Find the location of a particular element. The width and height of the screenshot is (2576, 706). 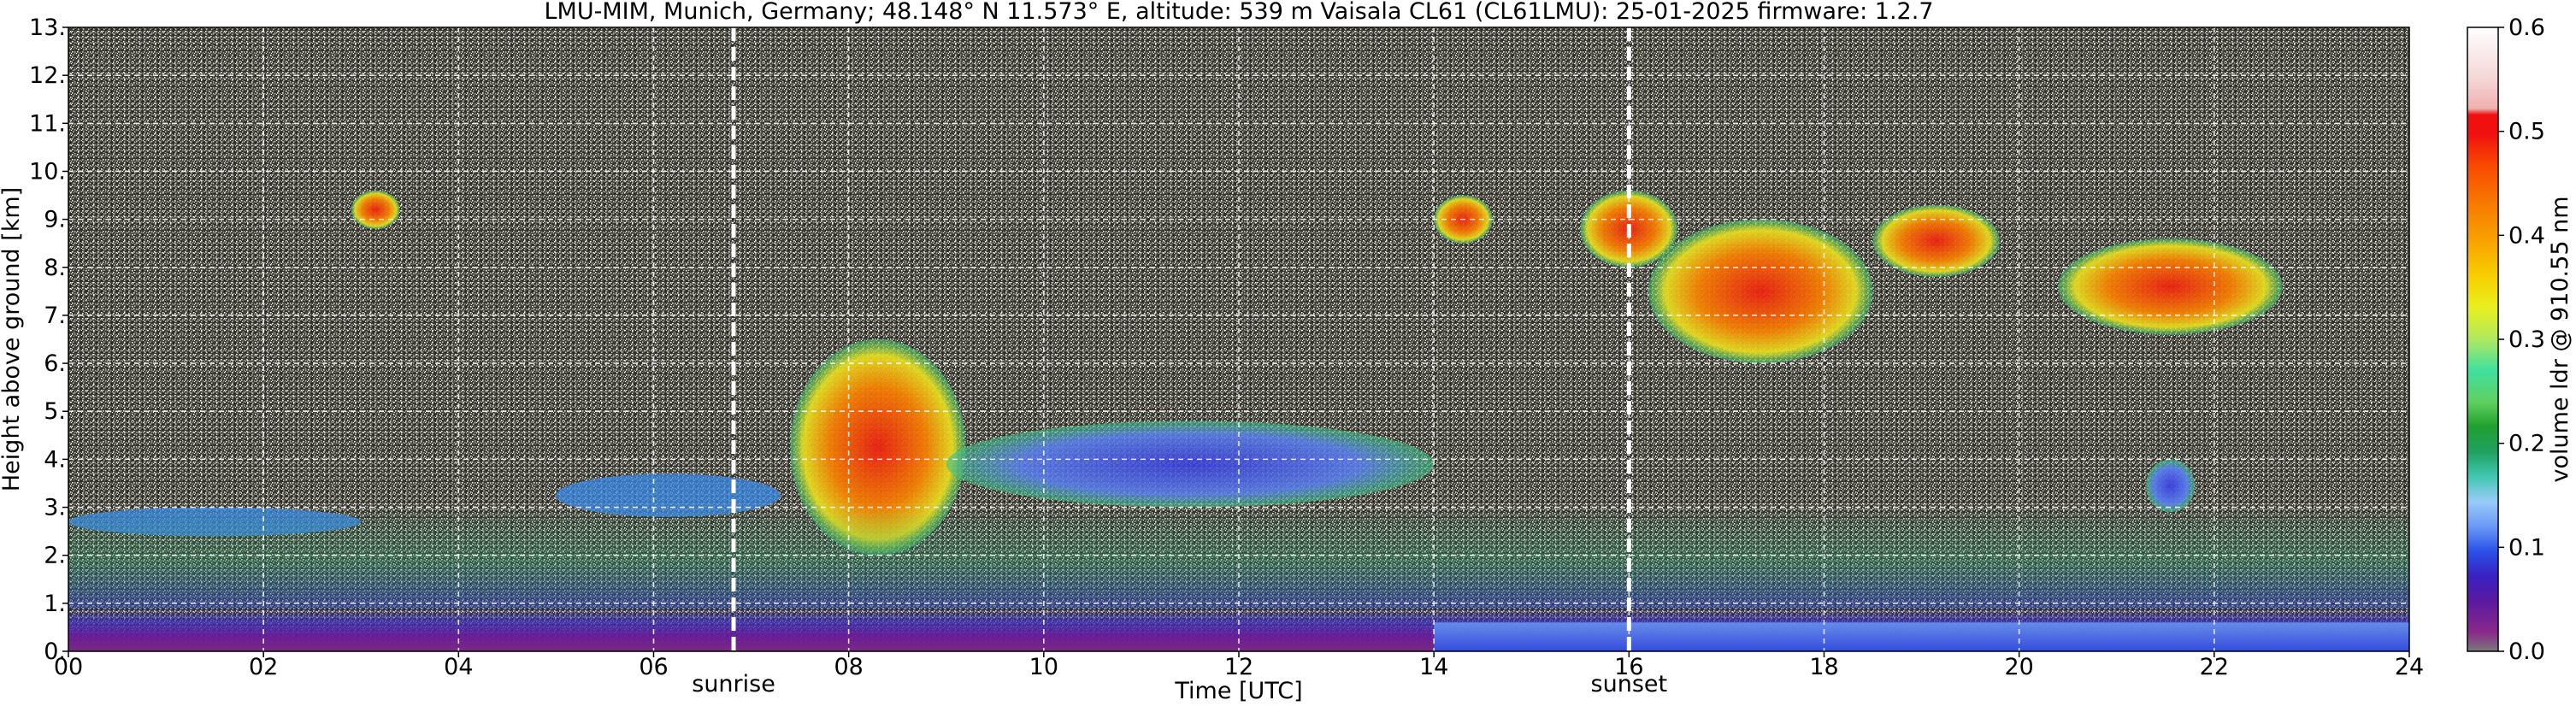

feature-boundary-layer is located at coordinates (1921, 636).